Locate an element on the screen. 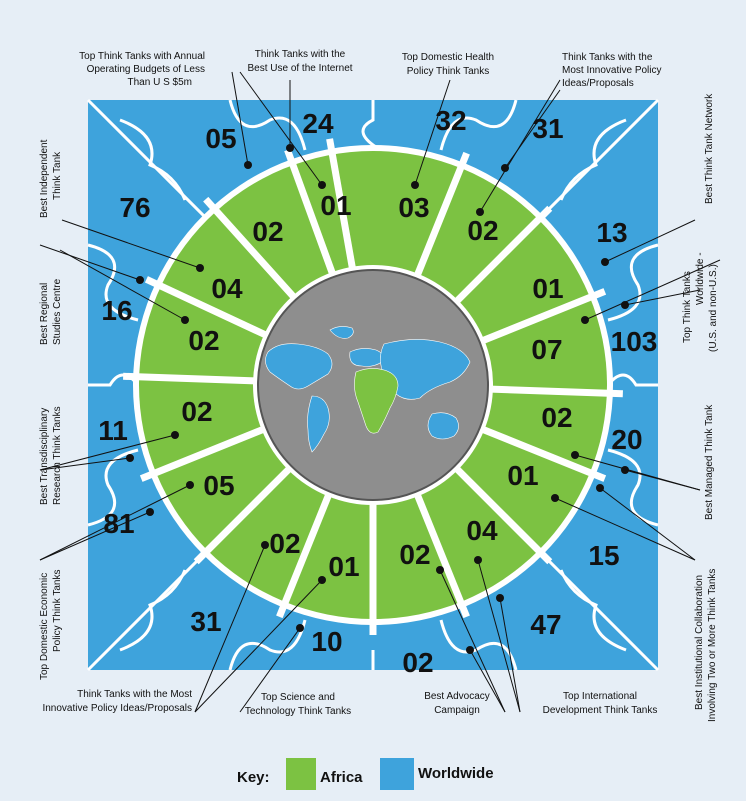  value-label-n01: 05 is located at coordinates (220, 138).